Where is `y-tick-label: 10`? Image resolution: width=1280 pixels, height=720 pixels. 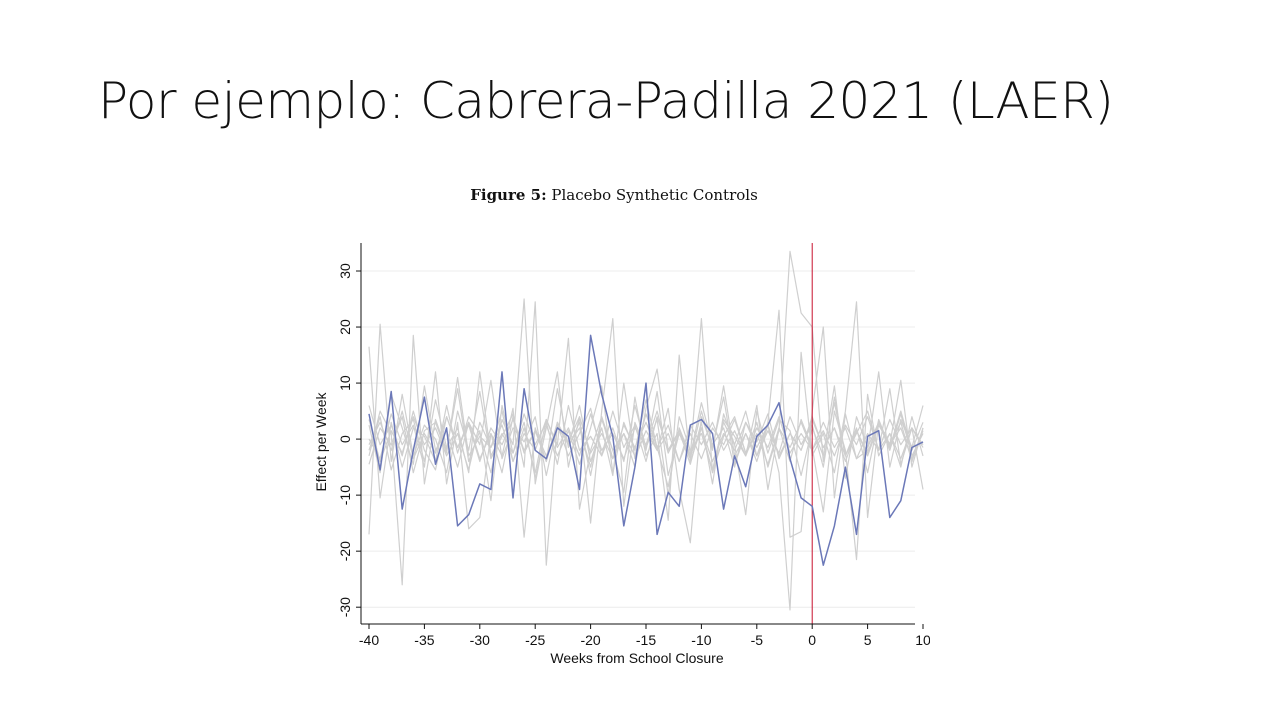 y-tick-label: 10 is located at coordinates (345, 383).